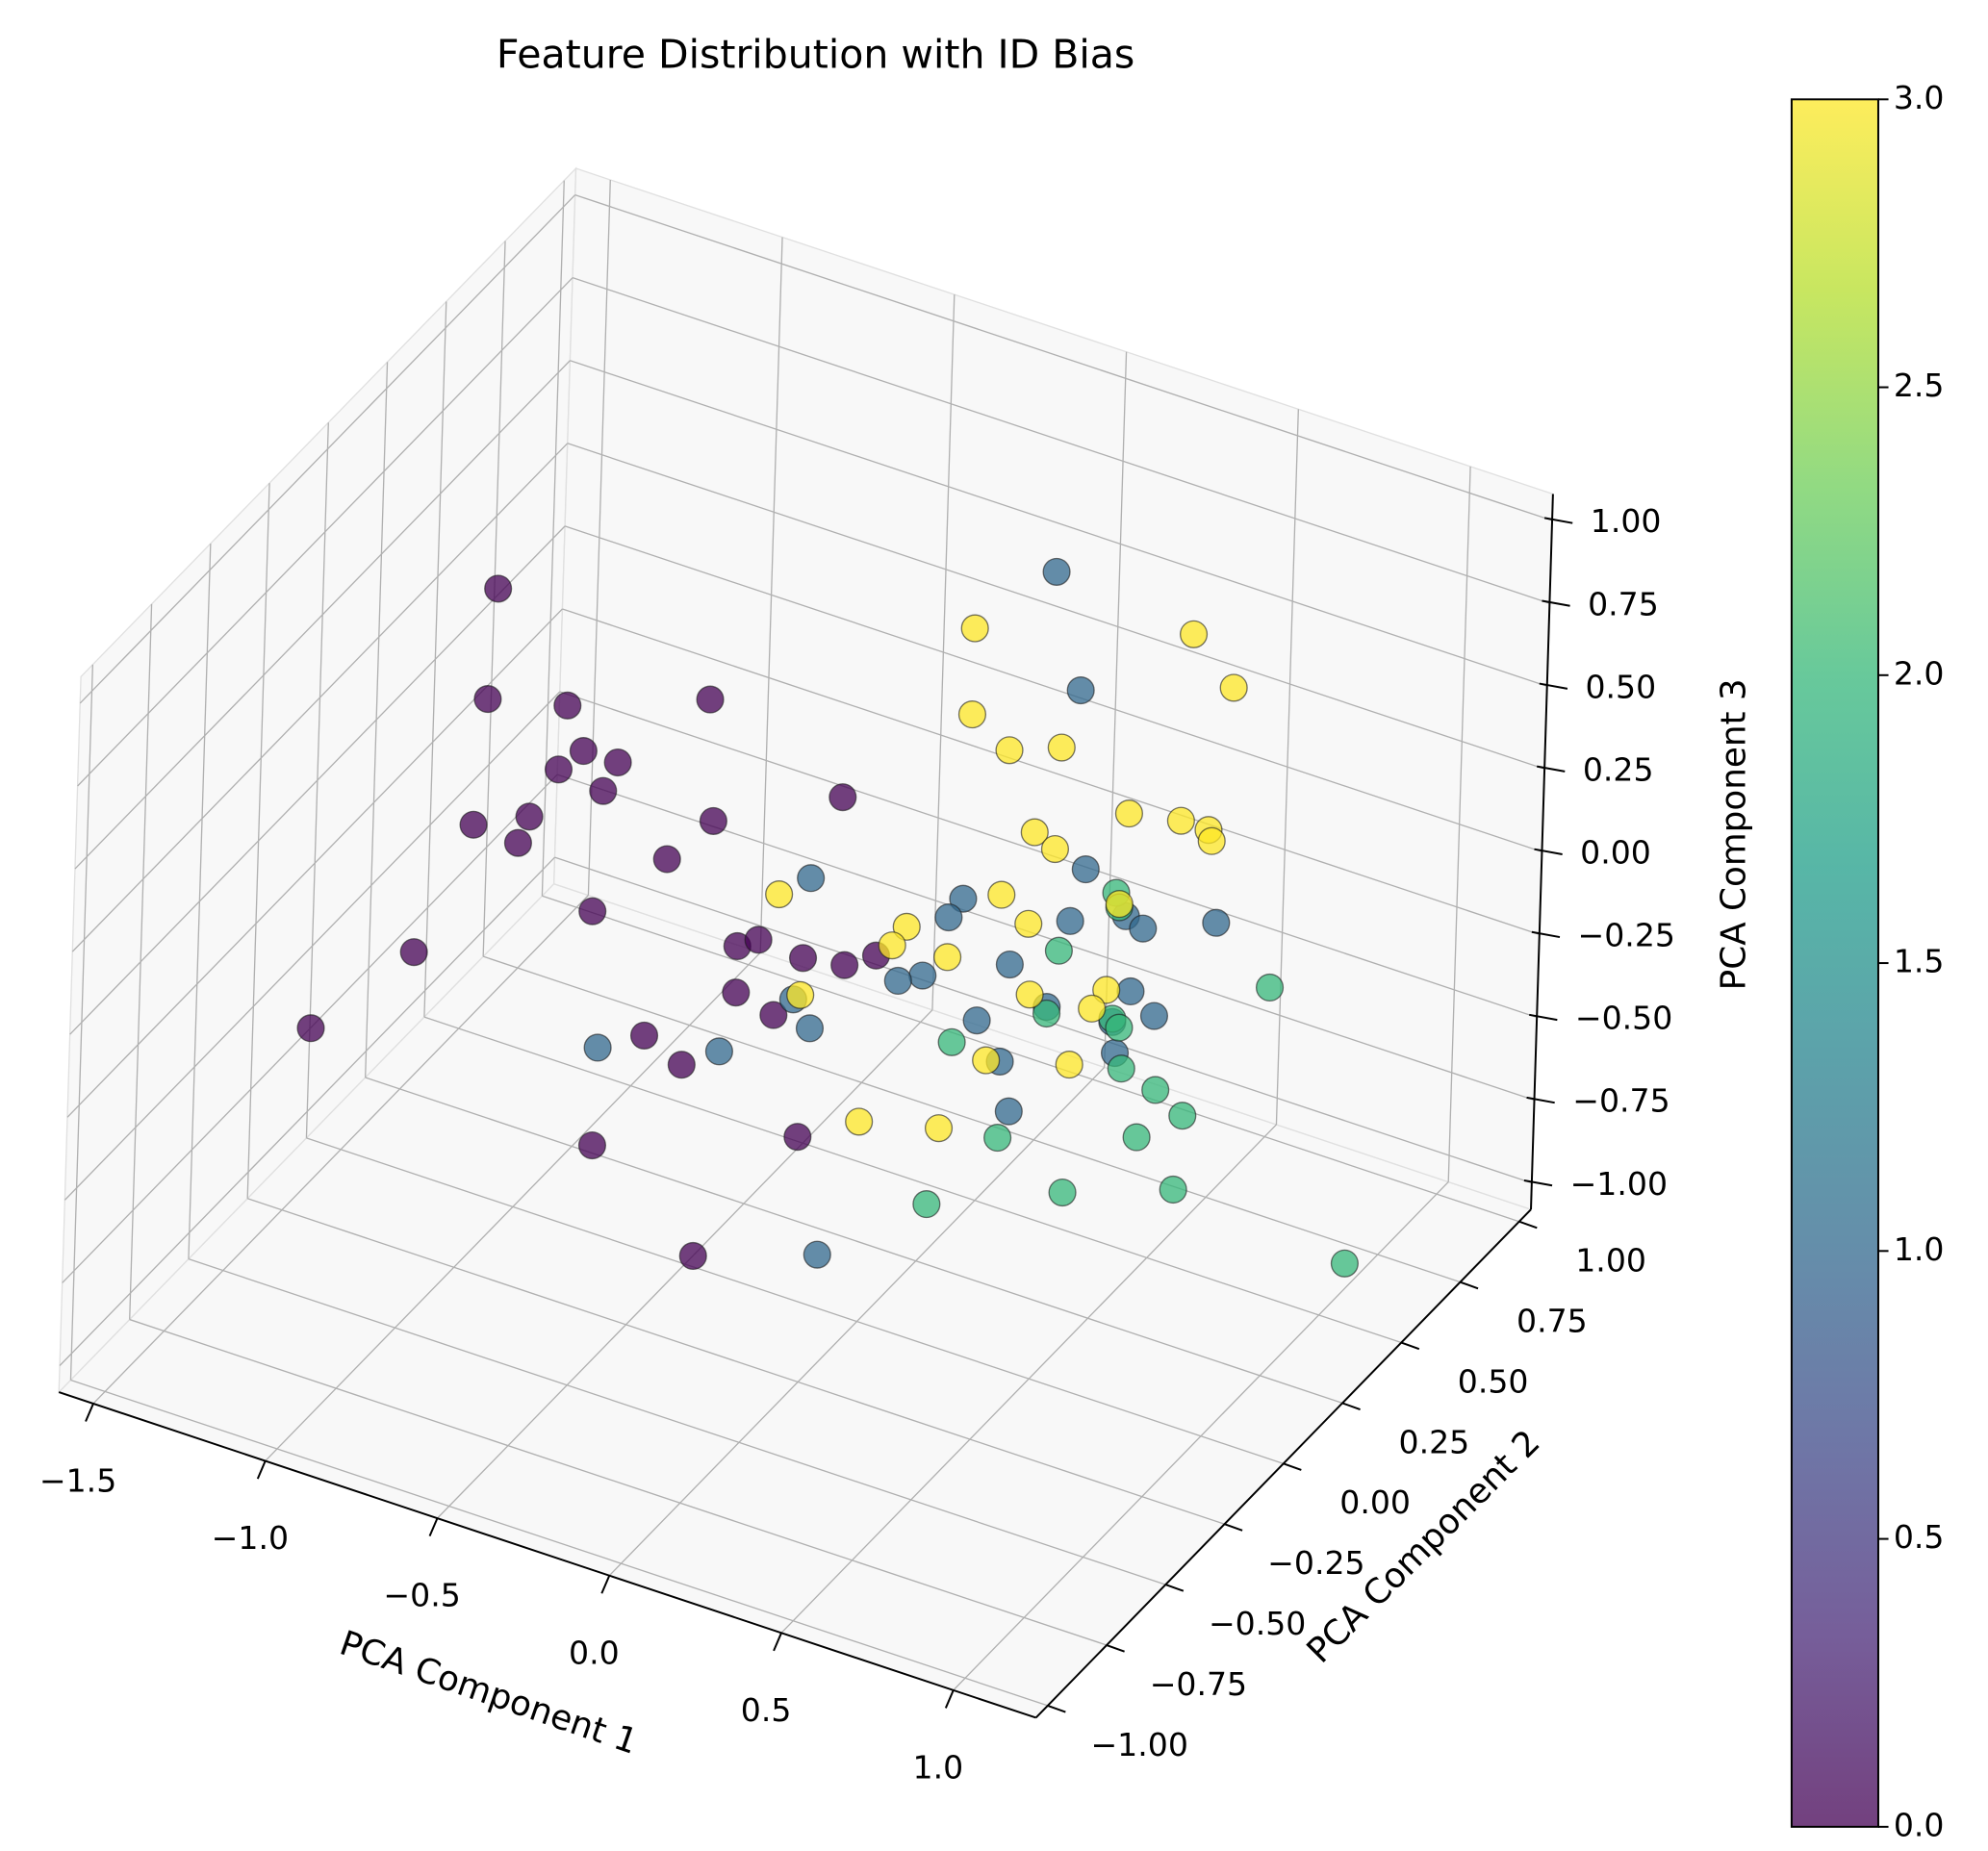 The image size is (1988, 1851). I want to click on z-tick-label: 0.25, so click(1618, 769).